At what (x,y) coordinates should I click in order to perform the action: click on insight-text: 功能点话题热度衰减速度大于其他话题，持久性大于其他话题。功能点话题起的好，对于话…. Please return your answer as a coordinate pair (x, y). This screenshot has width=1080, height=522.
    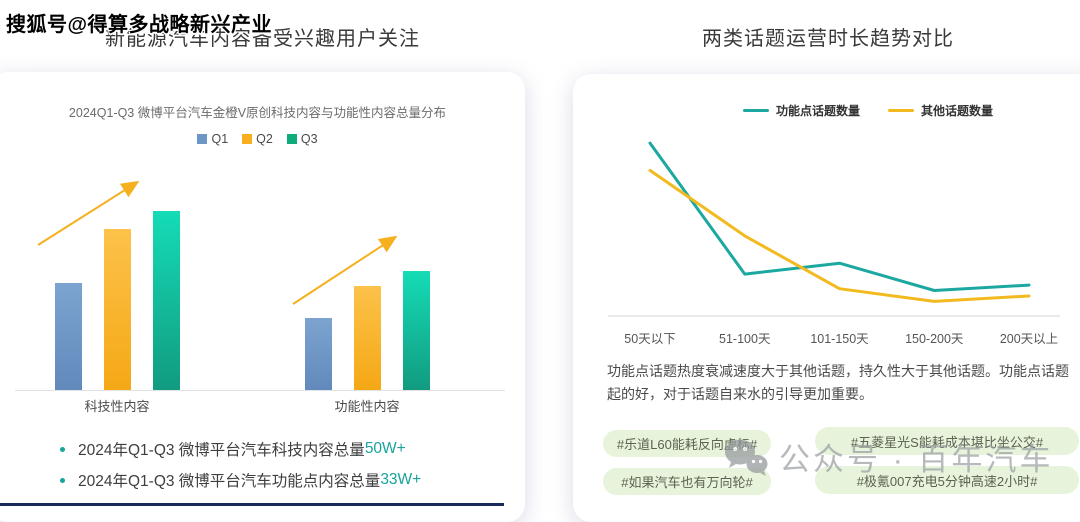
    Looking at the image, I should click on (838, 382).